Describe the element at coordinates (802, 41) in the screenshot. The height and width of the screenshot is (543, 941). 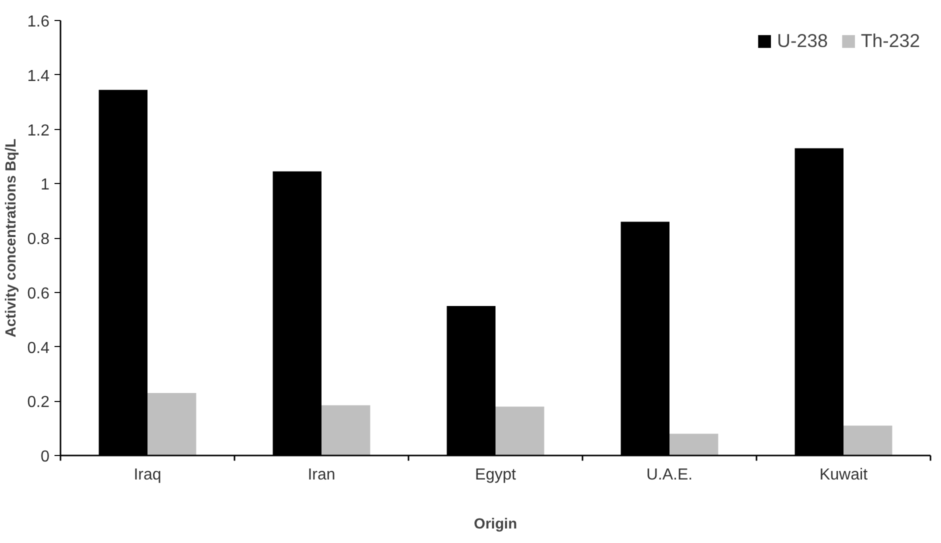
I see `legend-label: U-238` at that location.